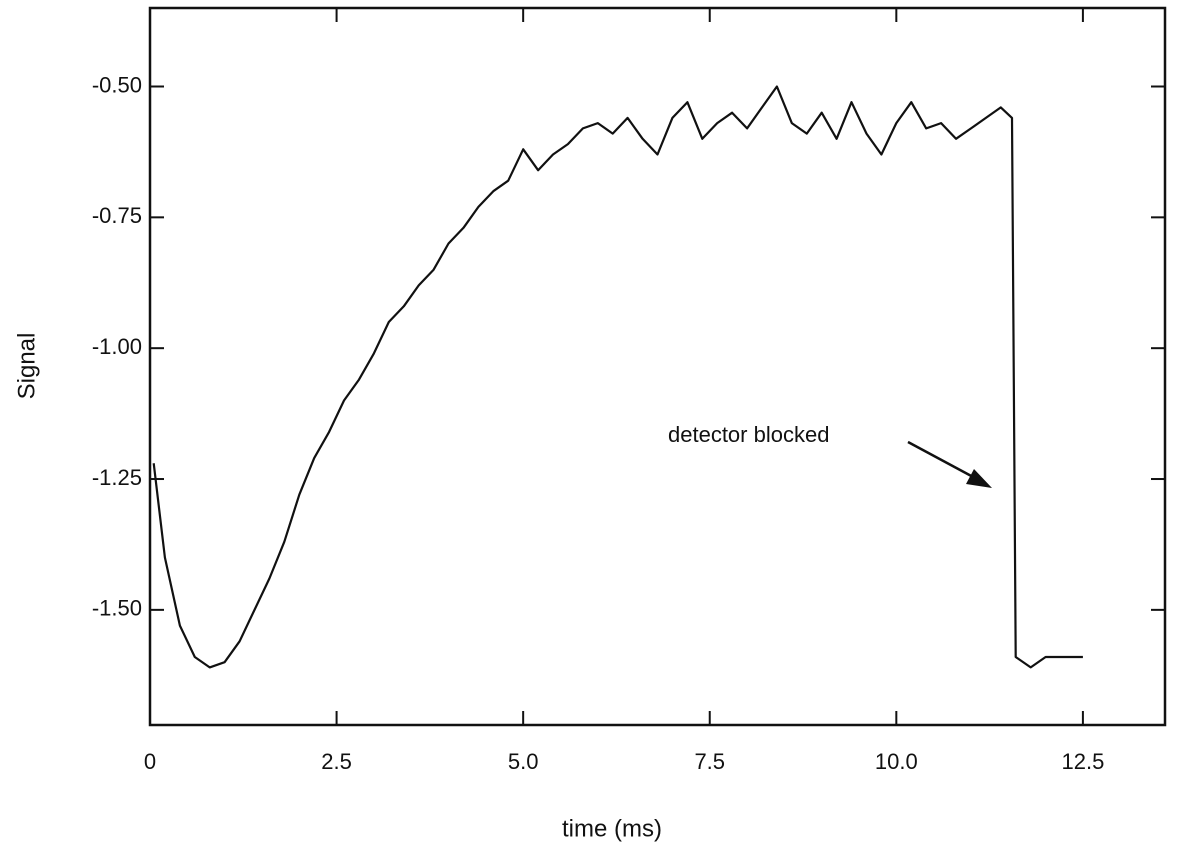 This screenshot has height=859, width=1186. Describe the element at coordinates (150, 761) in the screenshot. I see `x-tick-label: 0` at that location.